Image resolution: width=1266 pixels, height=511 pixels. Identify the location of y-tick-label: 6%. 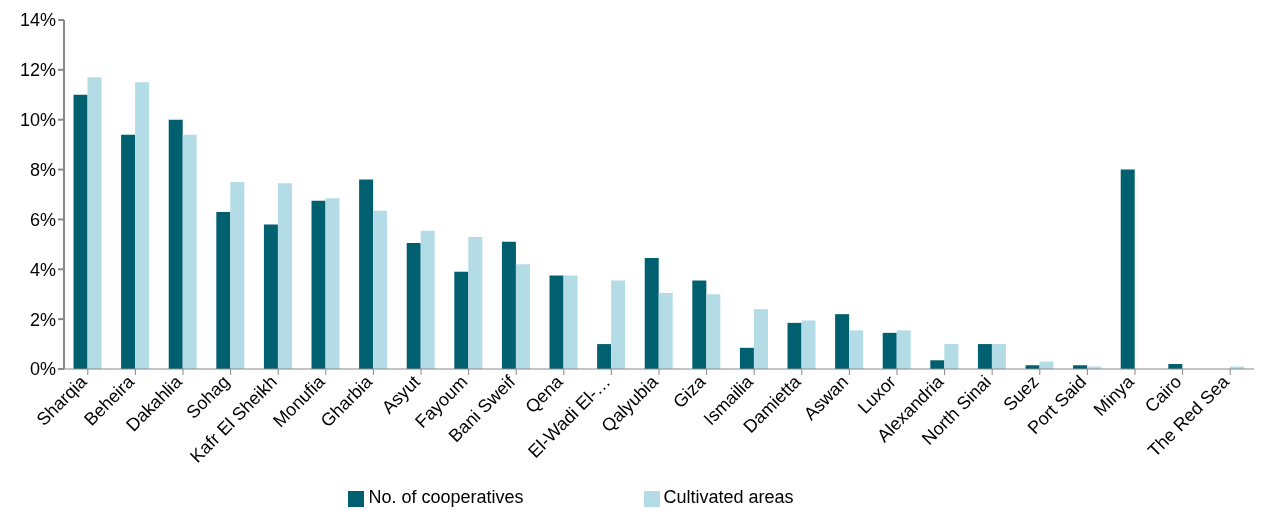
(42, 219).